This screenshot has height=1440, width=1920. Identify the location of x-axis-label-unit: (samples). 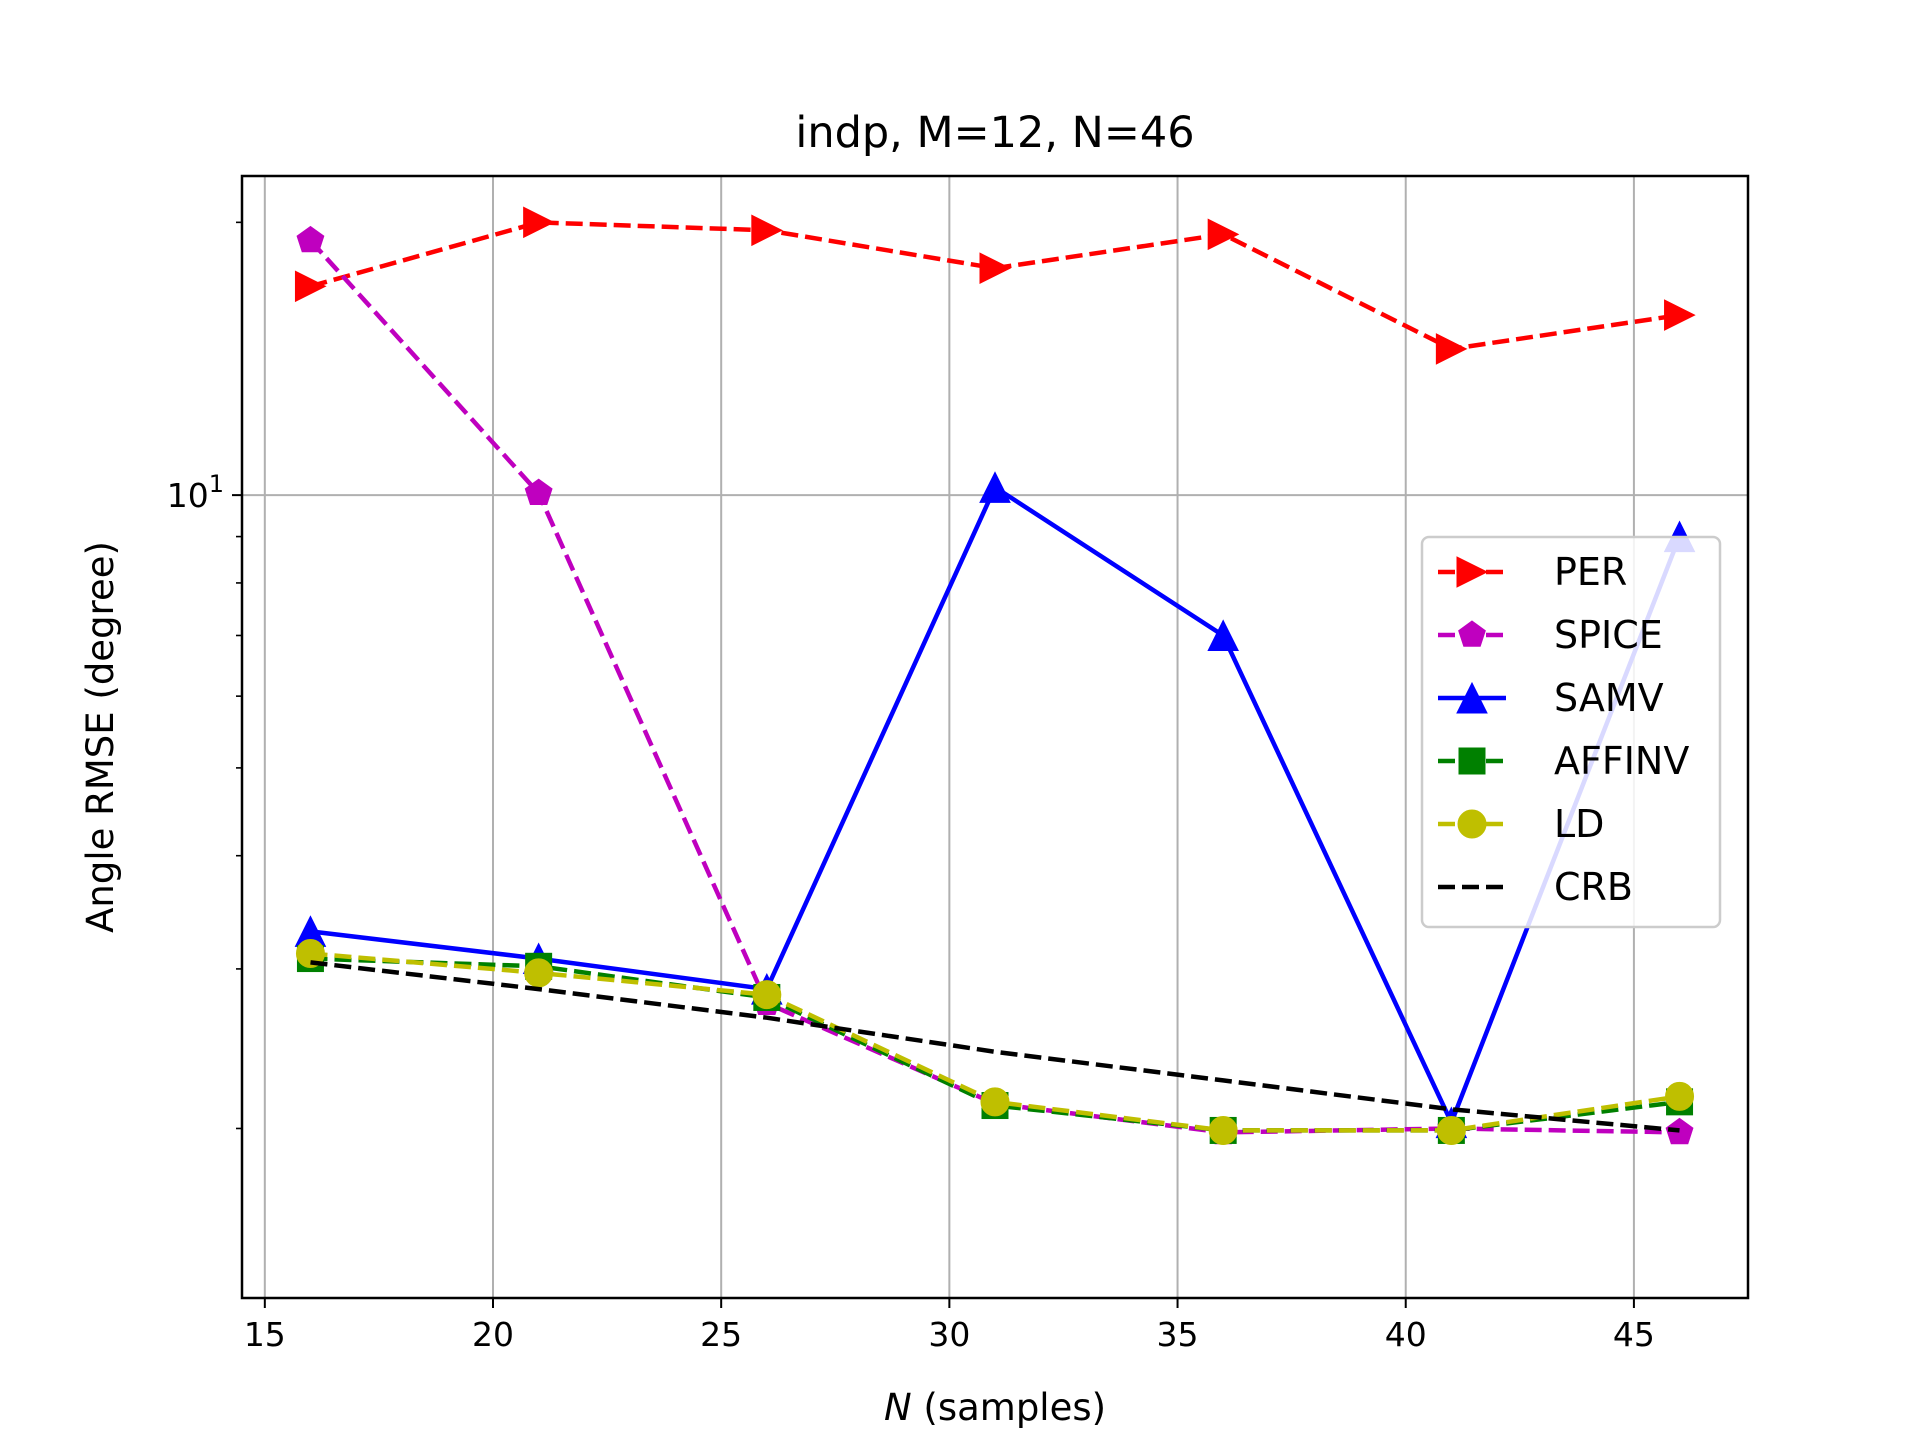
(1009, 1407).